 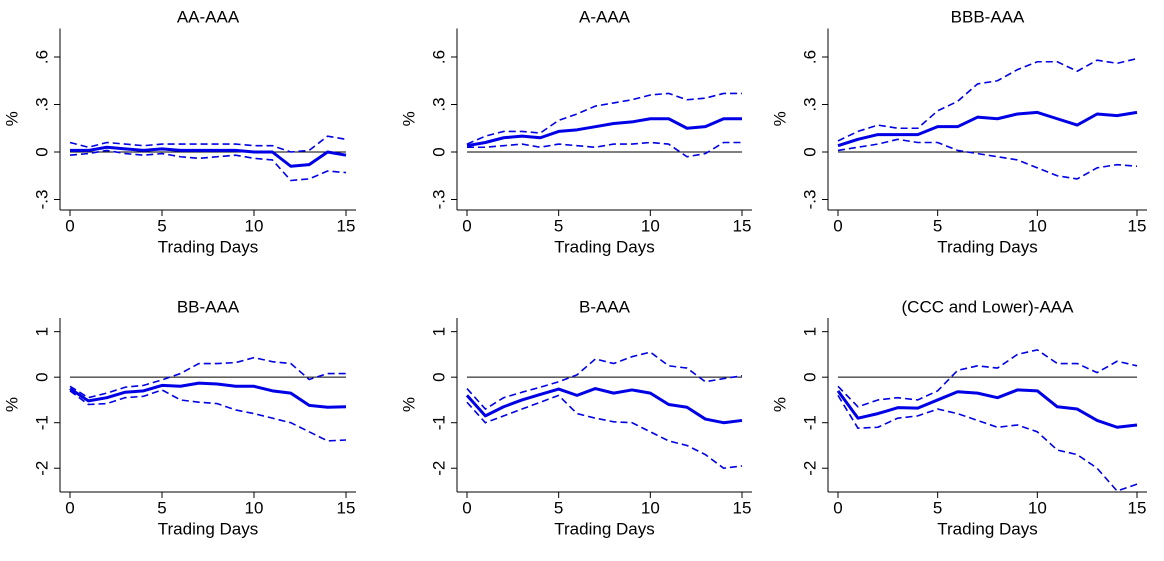 What do you see at coordinates (605, 306) in the screenshot?
I see `chart-title: B-AAA` at bounding box center [605, 306].